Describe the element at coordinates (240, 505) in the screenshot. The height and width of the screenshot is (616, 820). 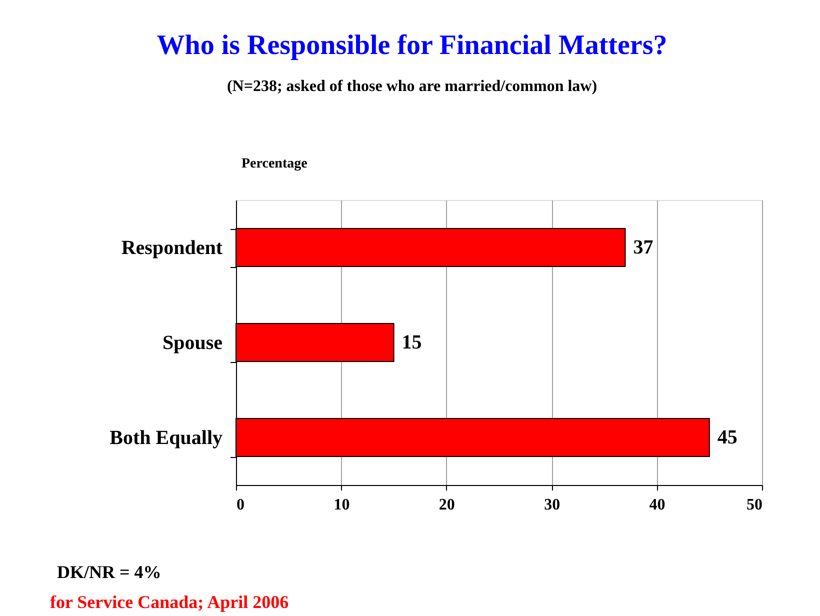
I see `x-tick-label: 0` at that location.